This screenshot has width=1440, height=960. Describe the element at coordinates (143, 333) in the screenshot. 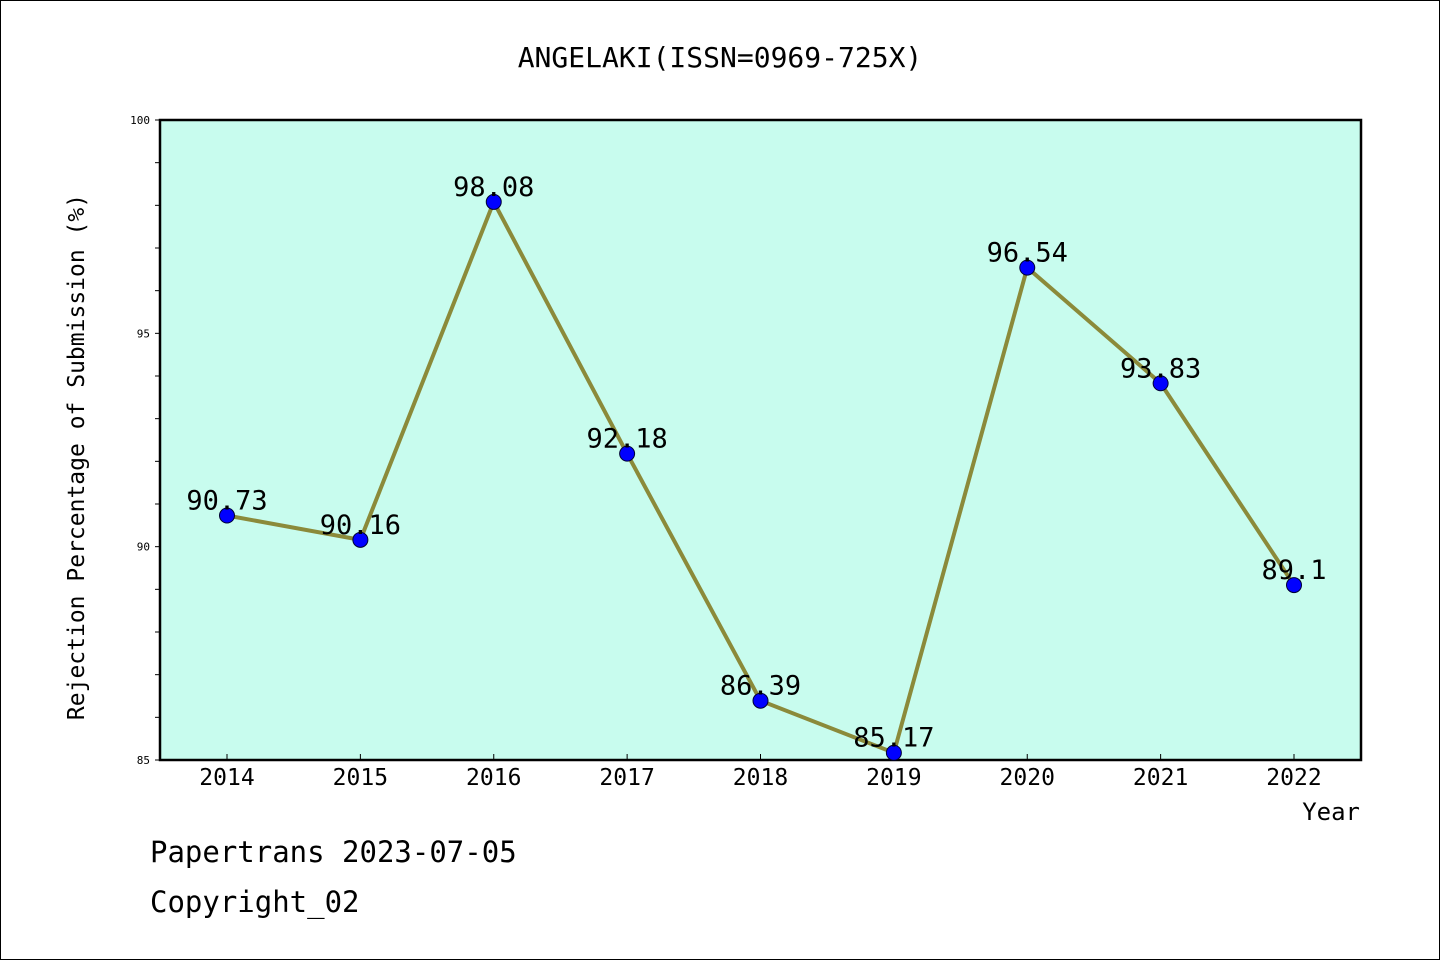

I see `y-tick-label: 95` at that location.